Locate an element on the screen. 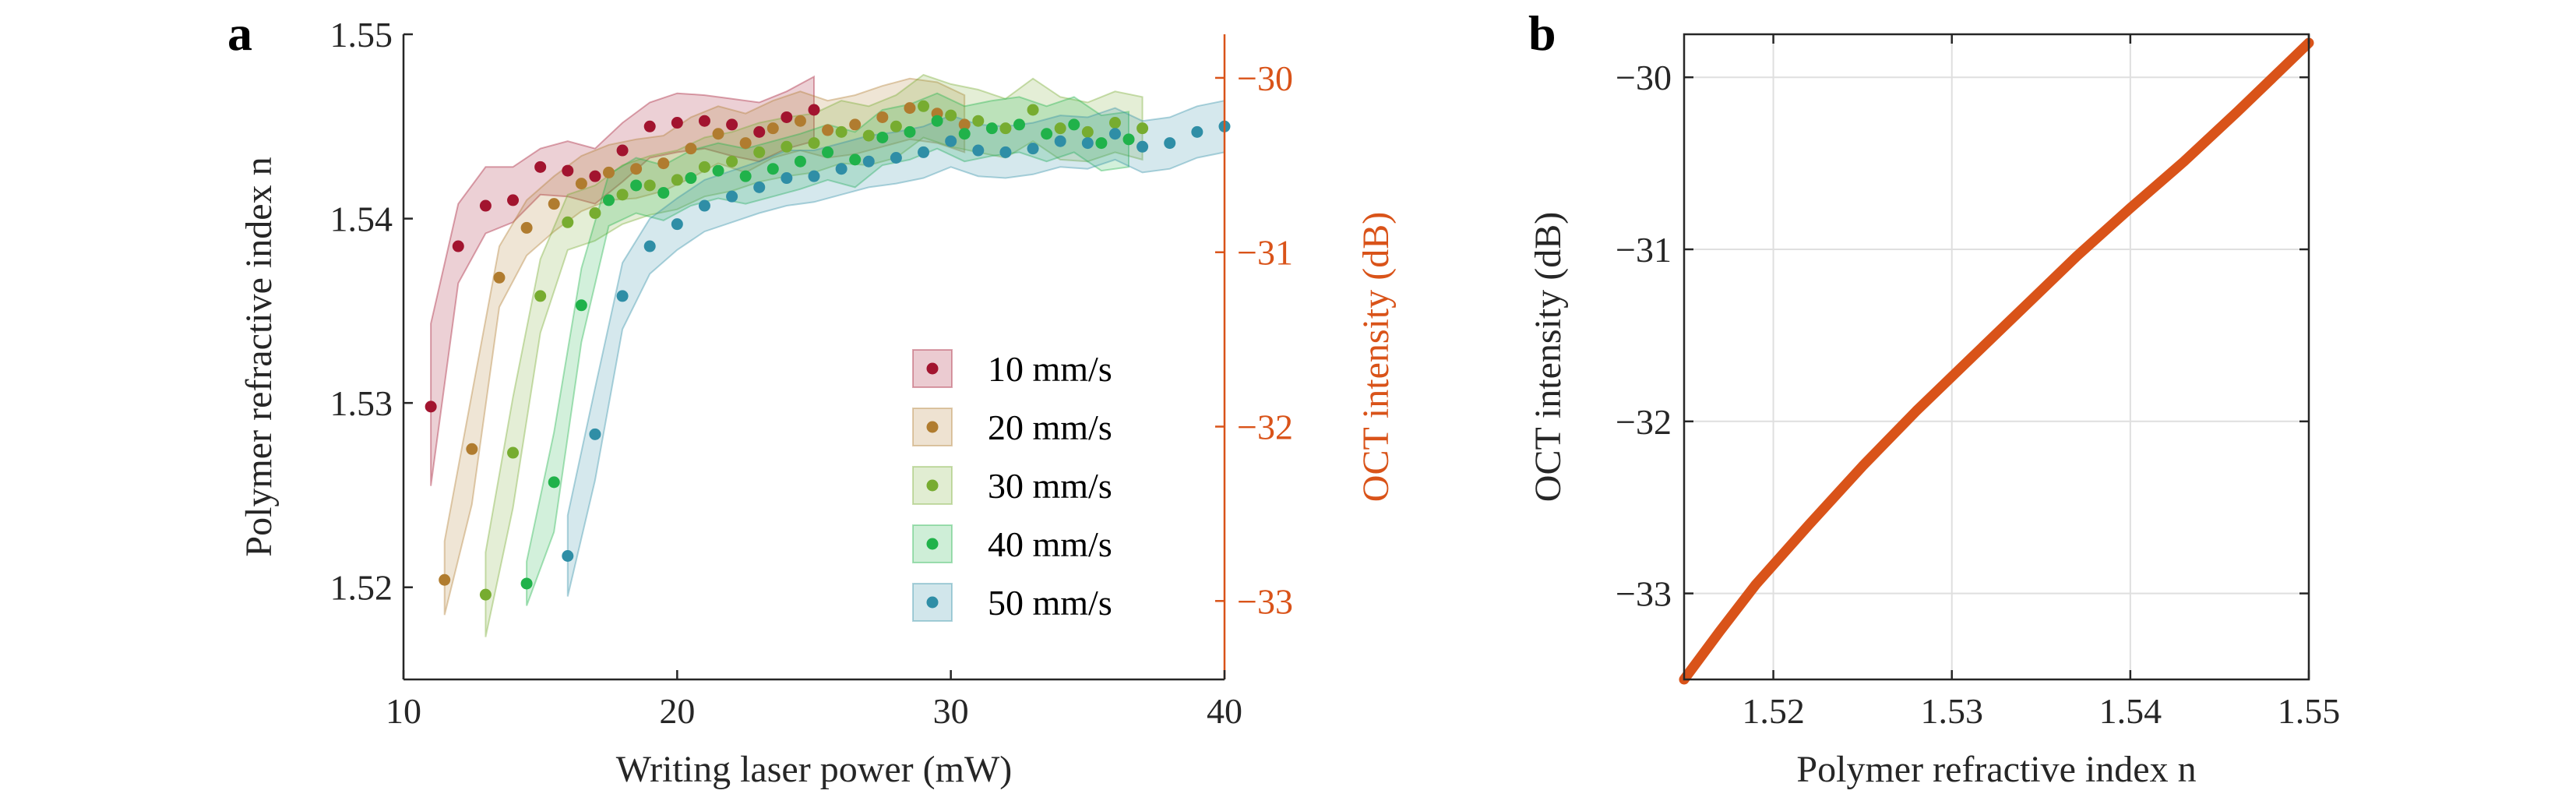 This screenshot has height=801, width=2576. x-tick-label: 10 is located at coordinates (404, 711).